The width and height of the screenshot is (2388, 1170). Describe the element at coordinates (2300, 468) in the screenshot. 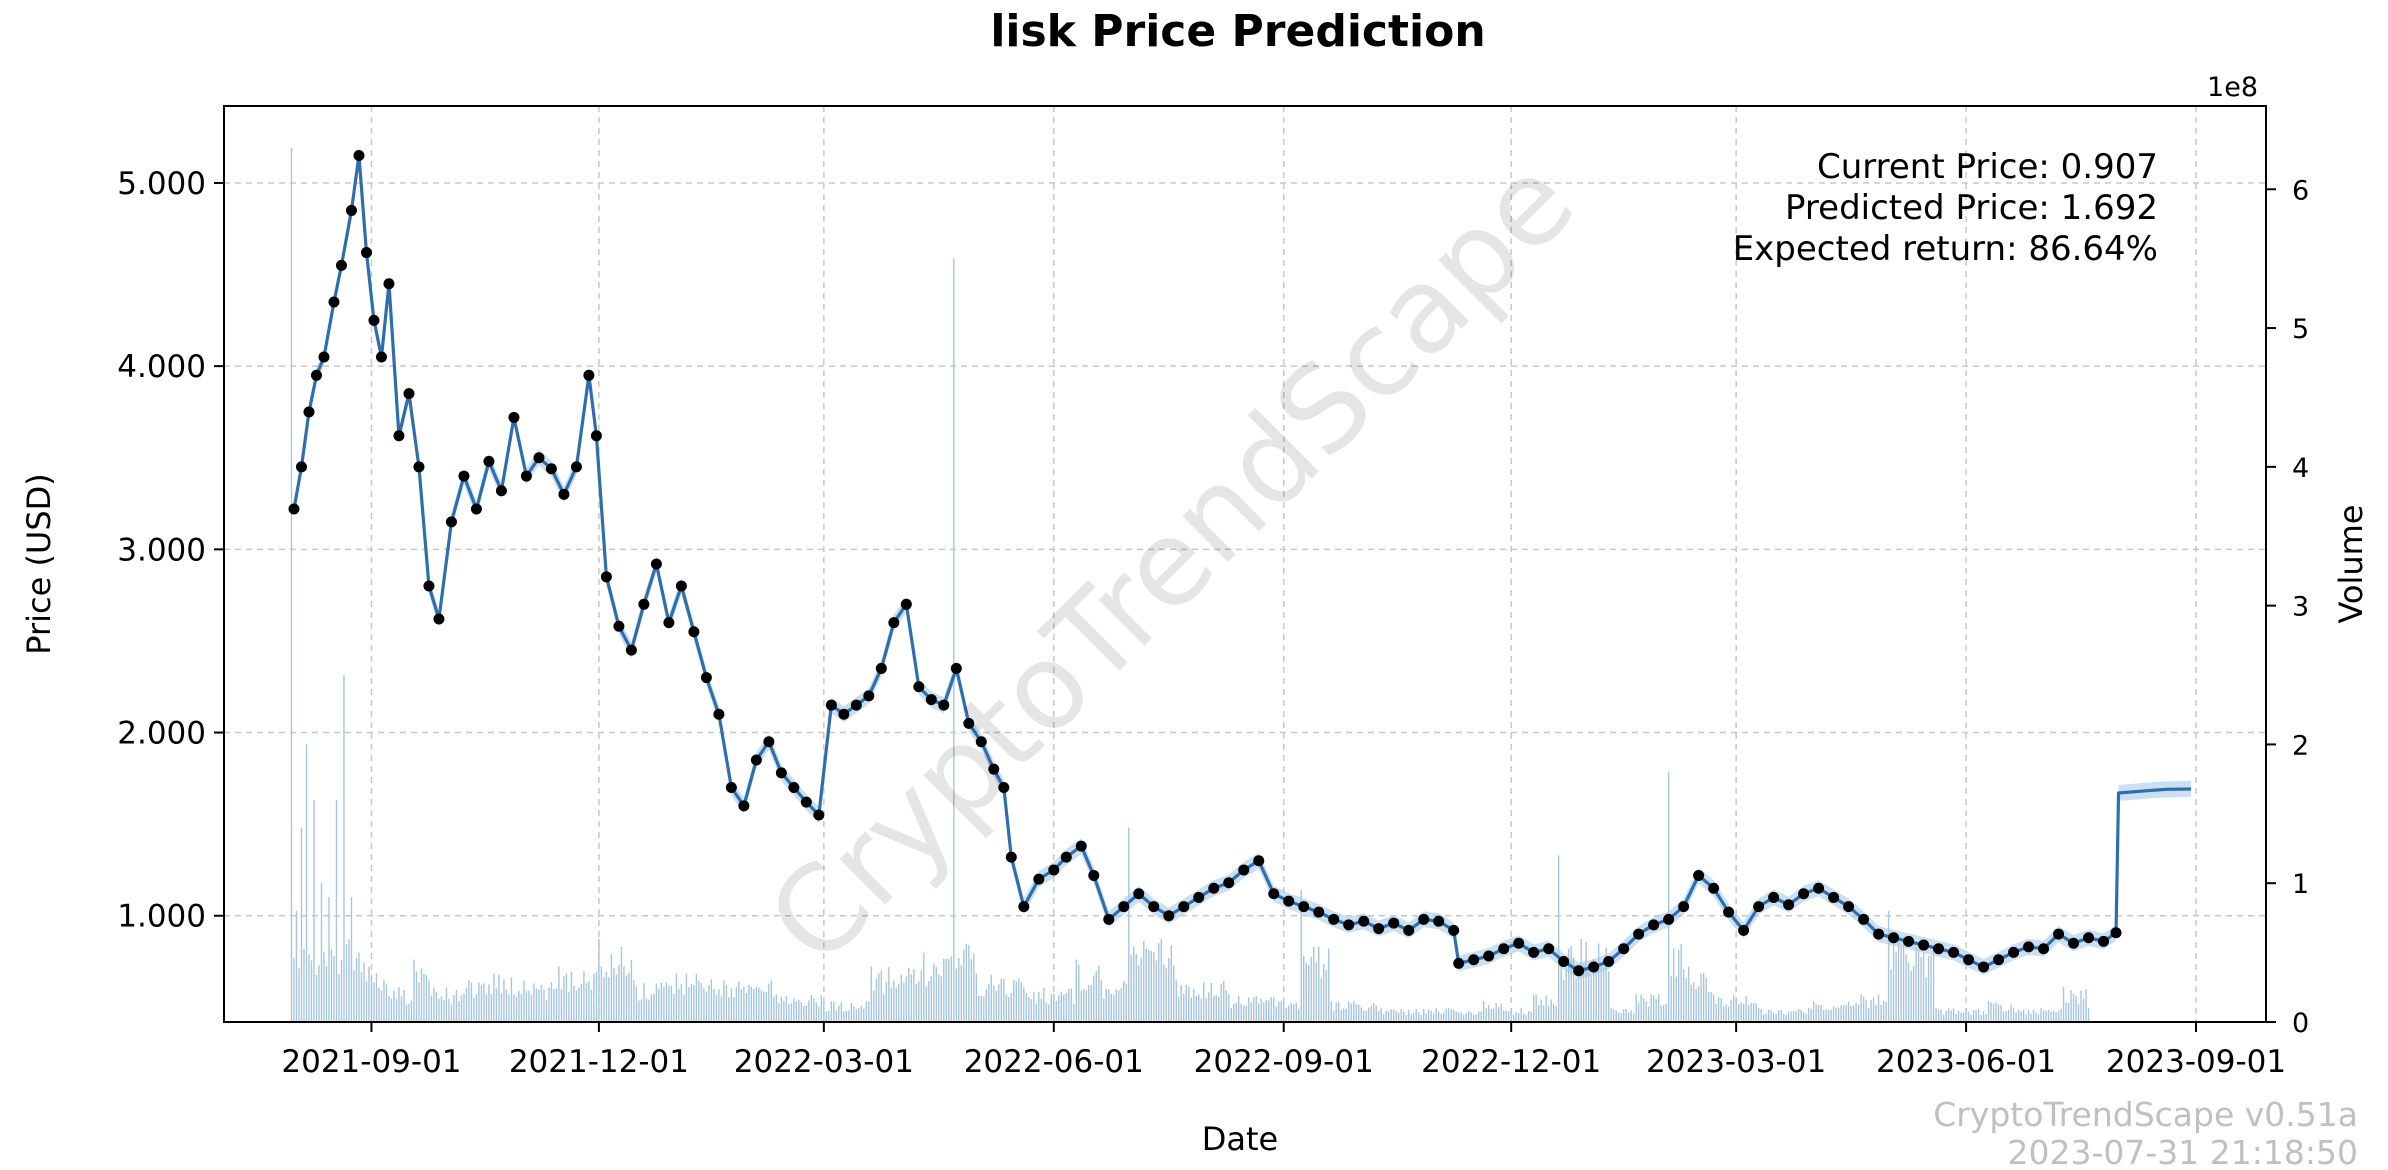

I see `y2-tick-label: 4` at that location.